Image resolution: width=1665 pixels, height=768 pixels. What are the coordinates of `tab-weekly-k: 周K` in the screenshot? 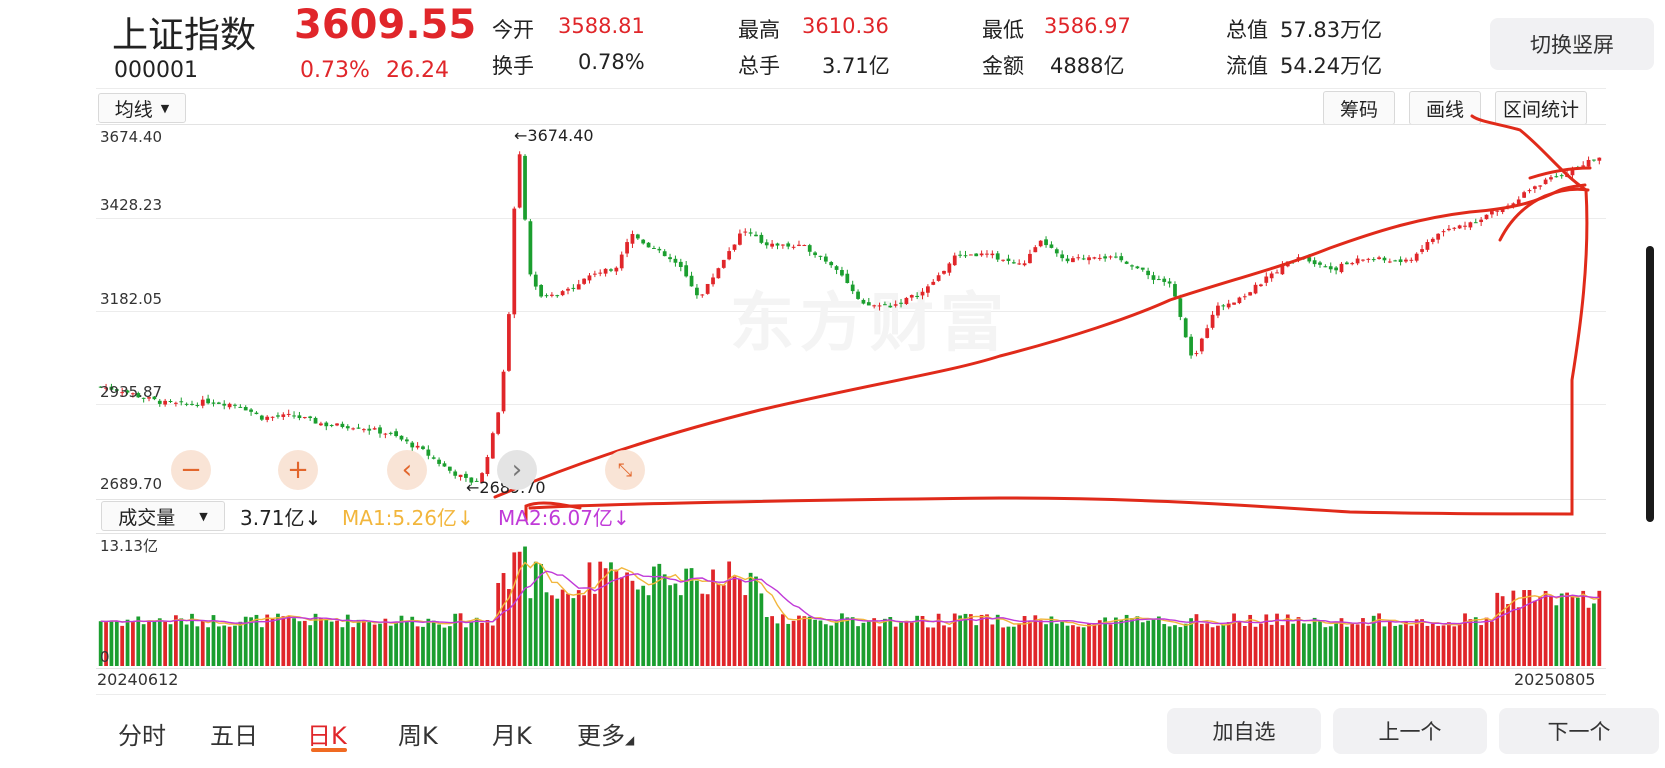 It's located at (418, 736).